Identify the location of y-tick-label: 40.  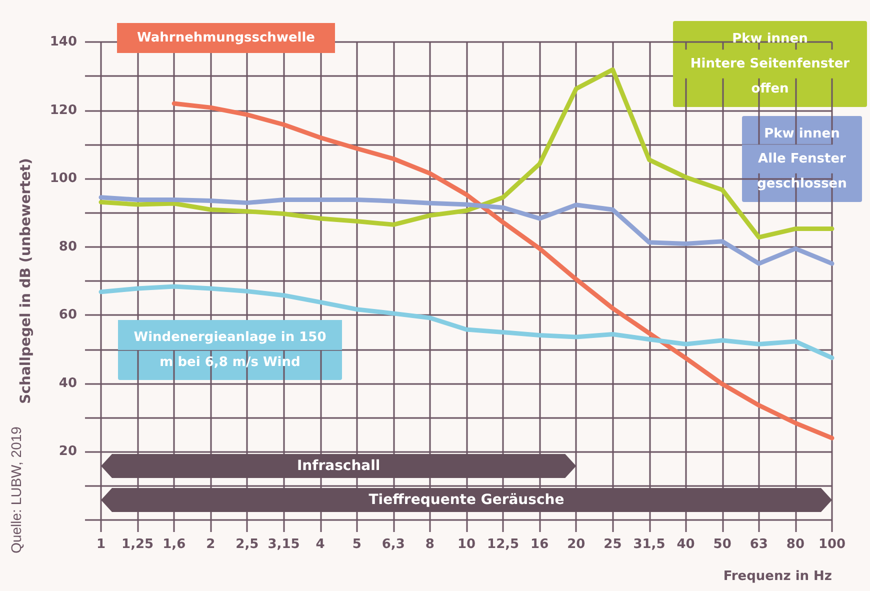
(67, 383).